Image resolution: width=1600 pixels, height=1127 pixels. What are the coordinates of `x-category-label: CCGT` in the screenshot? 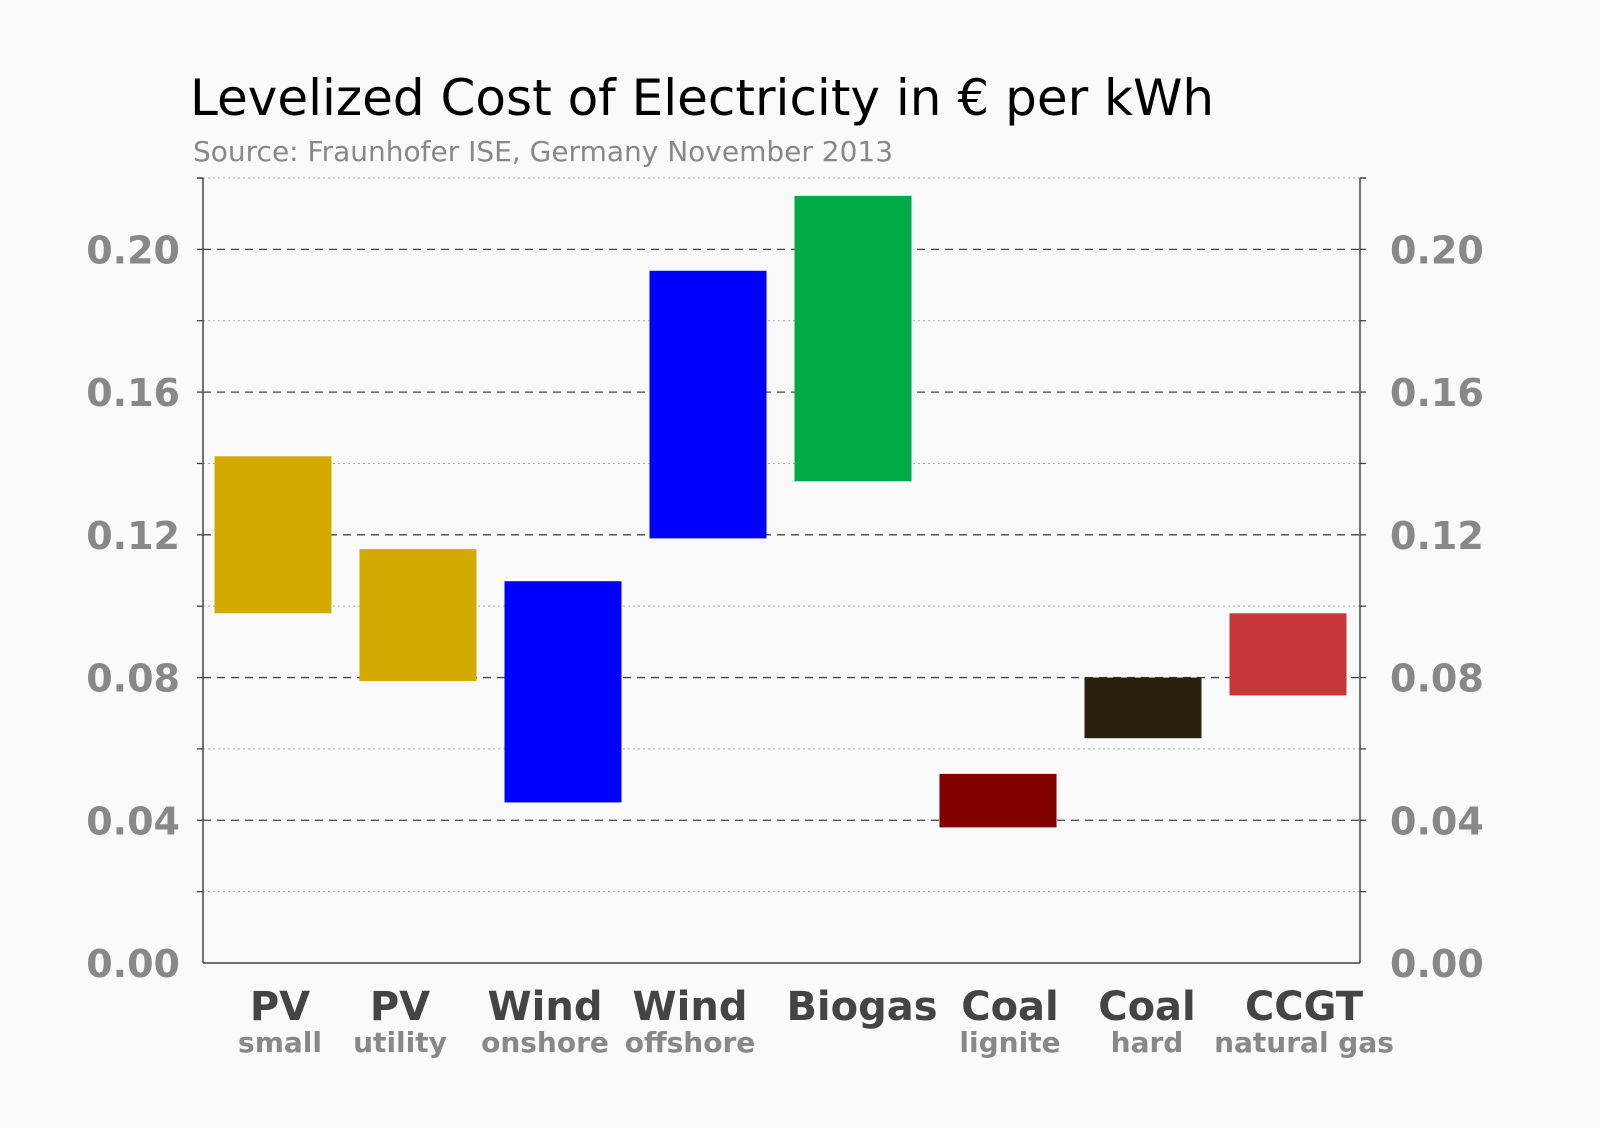 It's located at (1304, 1007).